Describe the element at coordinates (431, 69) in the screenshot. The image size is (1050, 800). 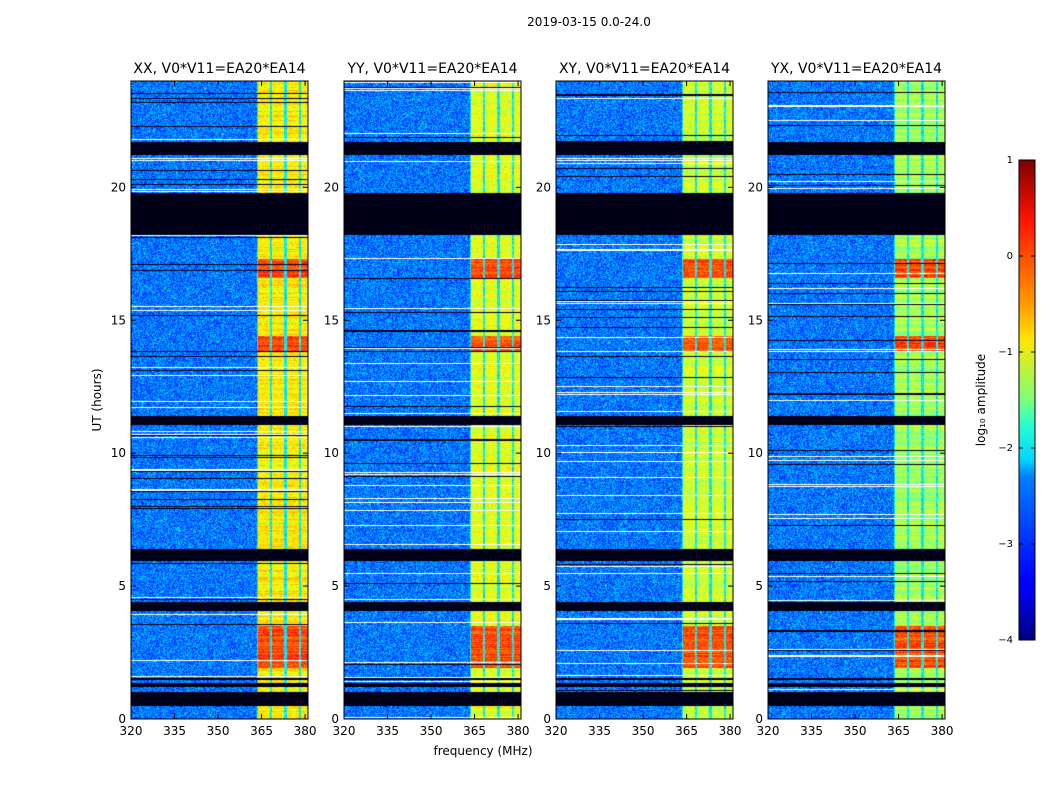
I see `panel-title: YY, V0*V11=EA20*EA14` at that location.